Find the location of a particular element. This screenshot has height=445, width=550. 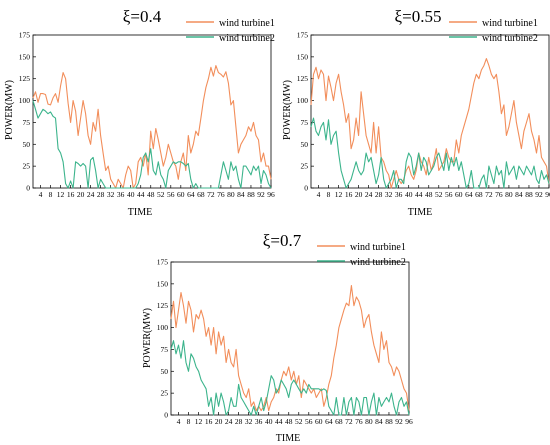

x-tick-label: 80 is located at coordinates (369, 421).